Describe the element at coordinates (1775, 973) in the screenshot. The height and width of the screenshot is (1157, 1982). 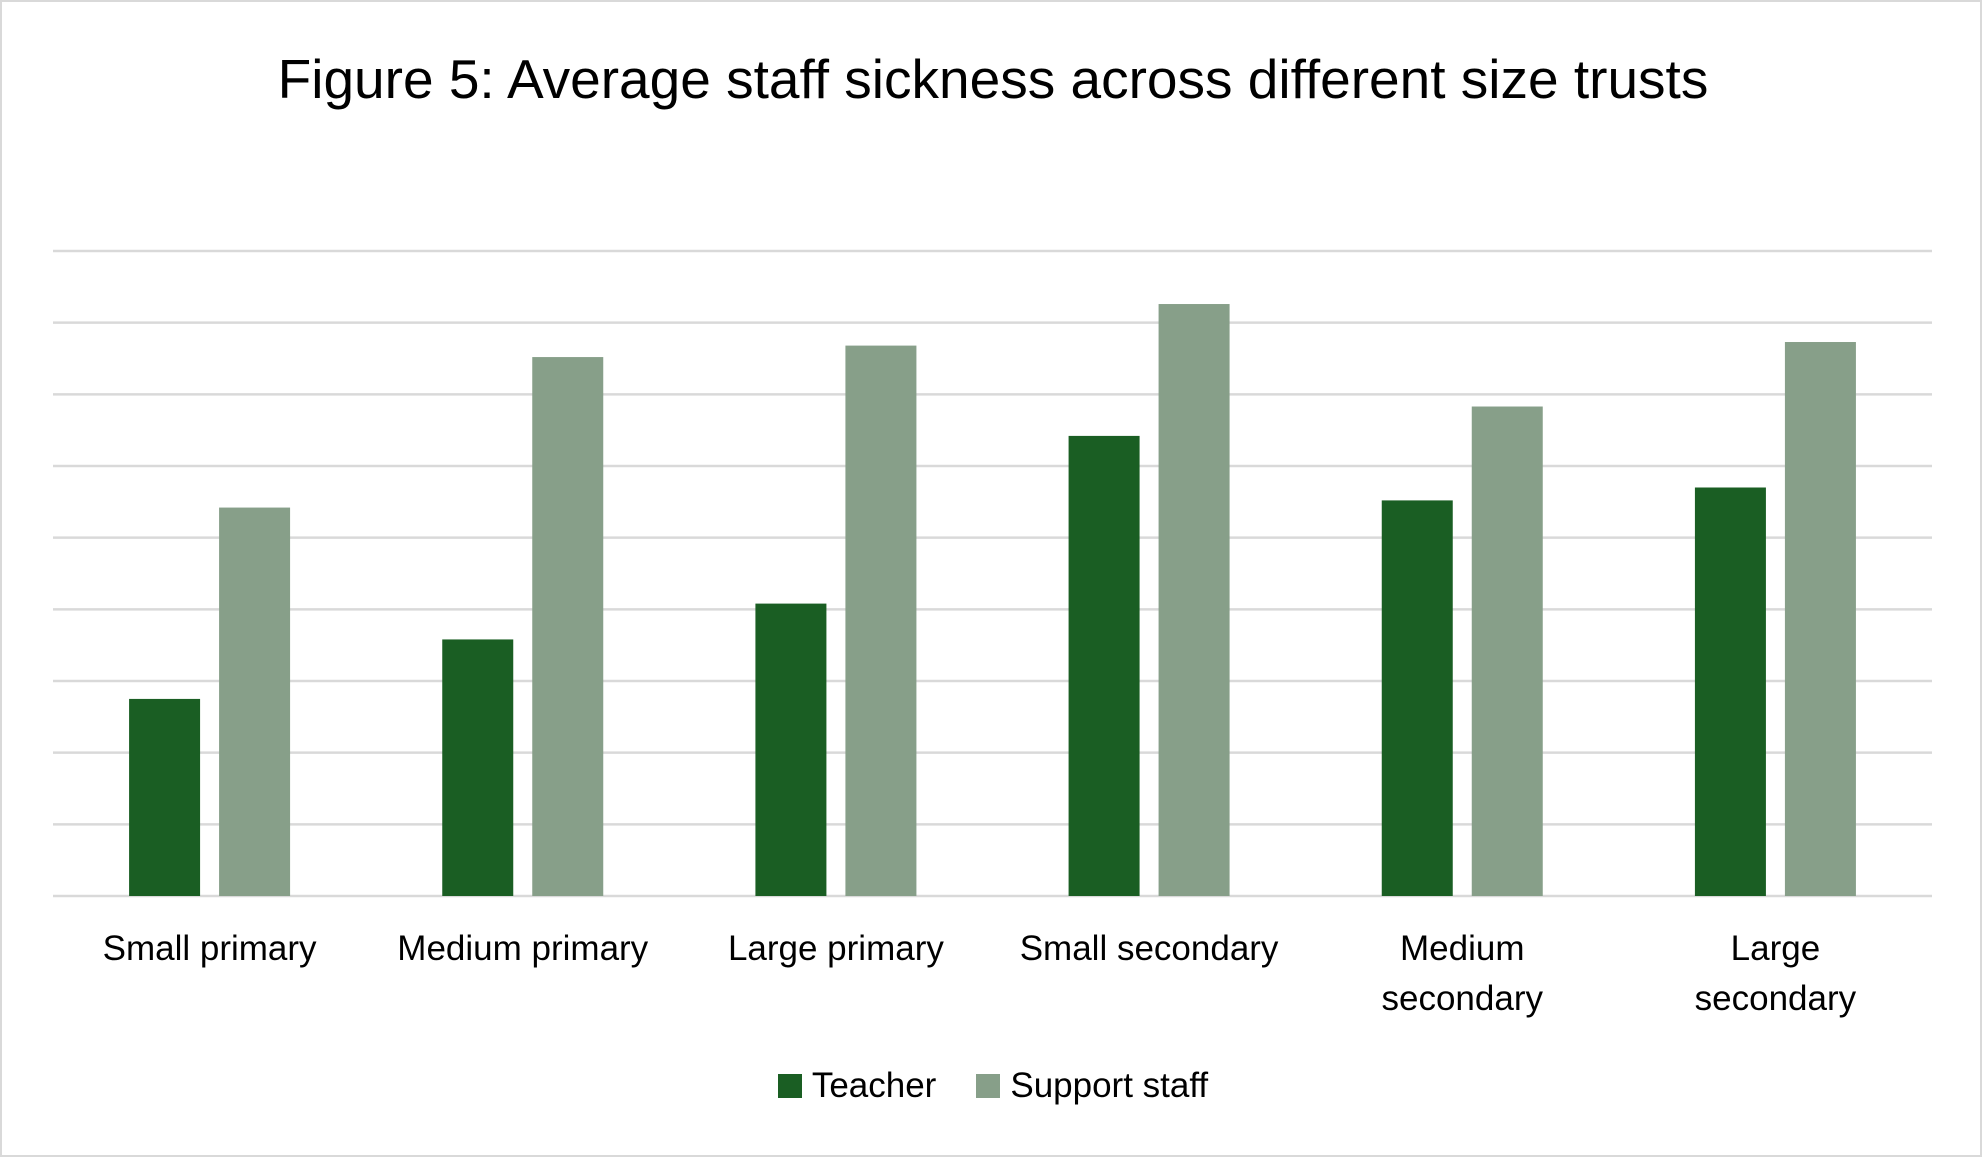
I see `x-tick-label: Large secondary` at that location.